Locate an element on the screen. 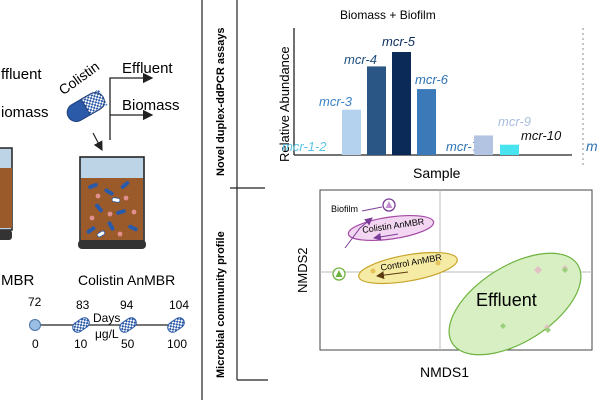 The image size is (600, 400). timeline-day-2: 94 is located at coordinates (127, 305).